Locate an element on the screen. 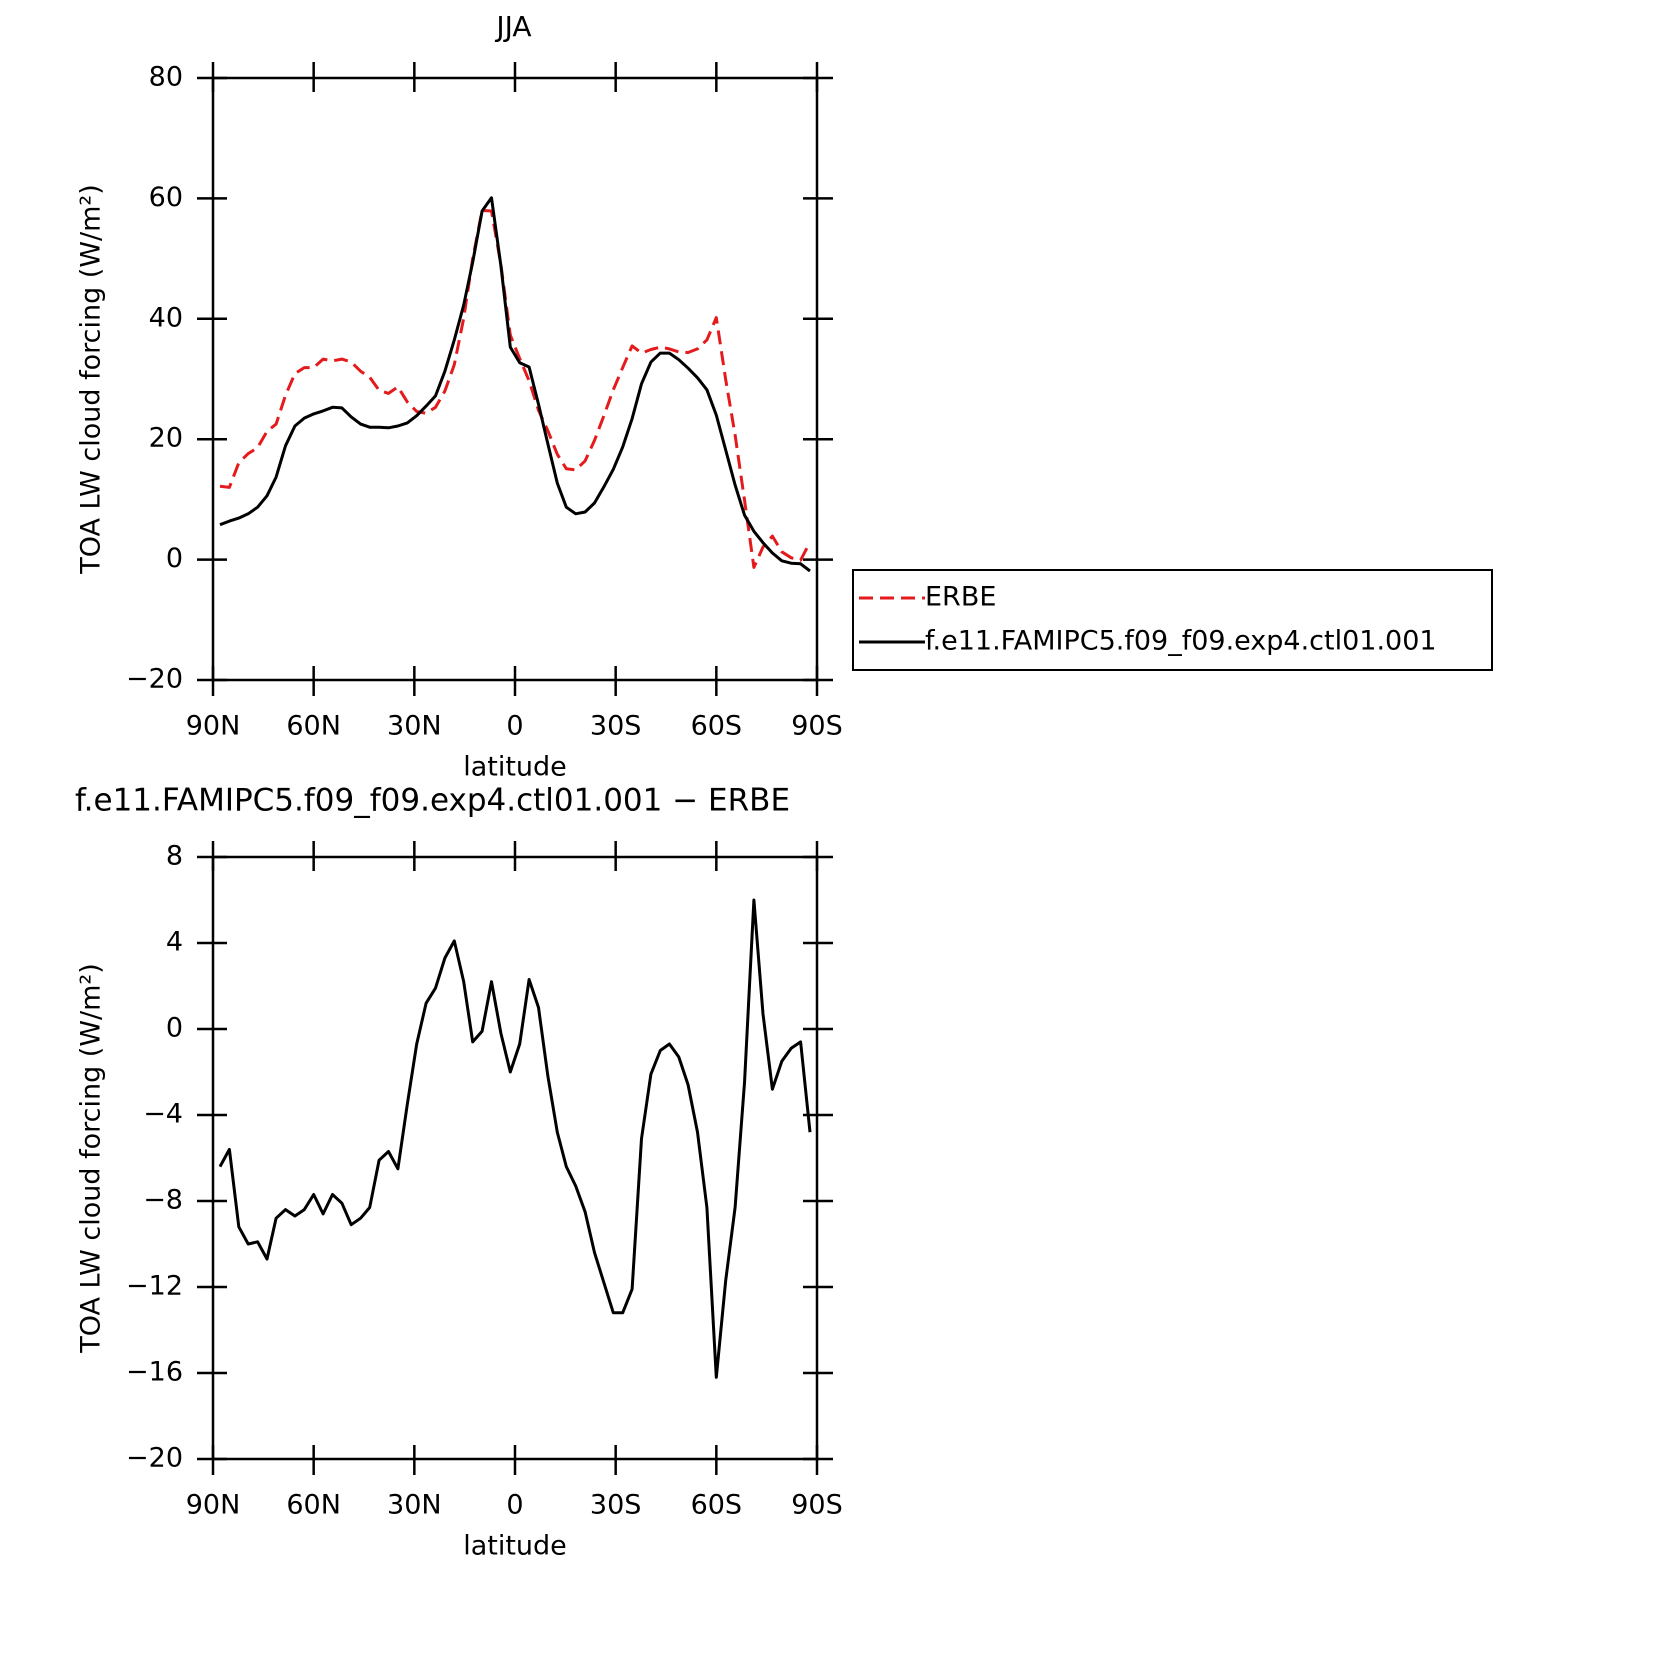  y-tick-label: −8 is located at coordinates (163, 1200).